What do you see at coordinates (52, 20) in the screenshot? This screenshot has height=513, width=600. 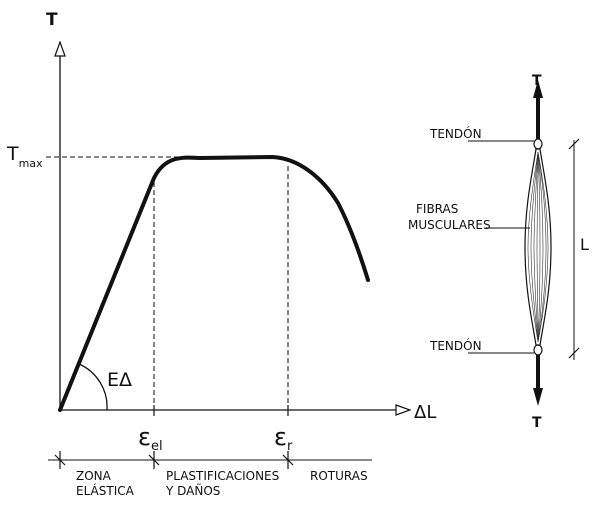 I see `y-axis-label: T` at bounding box center [52, 20].